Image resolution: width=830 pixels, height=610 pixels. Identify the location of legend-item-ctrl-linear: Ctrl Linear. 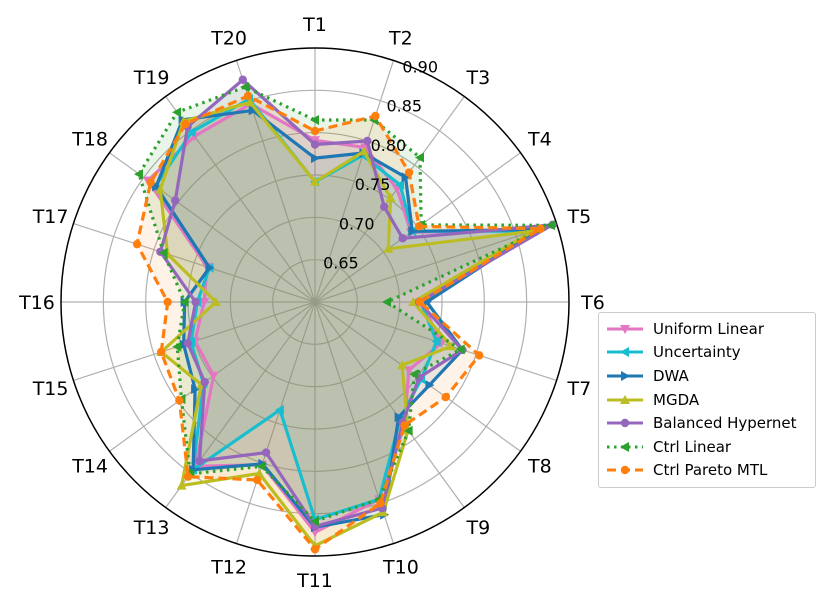
(707, 447).